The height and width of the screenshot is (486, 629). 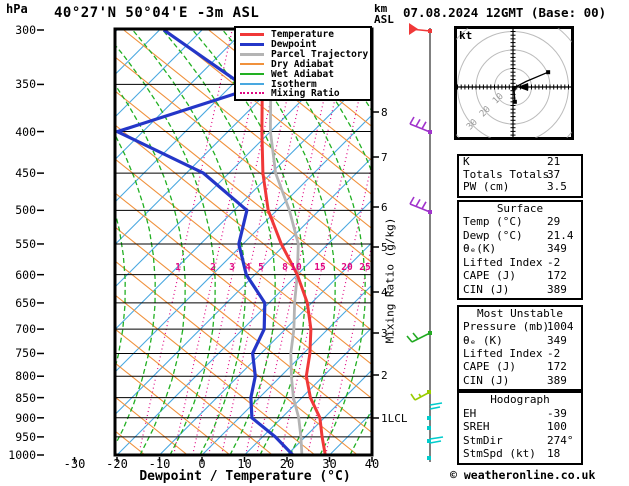 I want to click on table-row: Temp (°C) 29, so click(x=520, y=221).